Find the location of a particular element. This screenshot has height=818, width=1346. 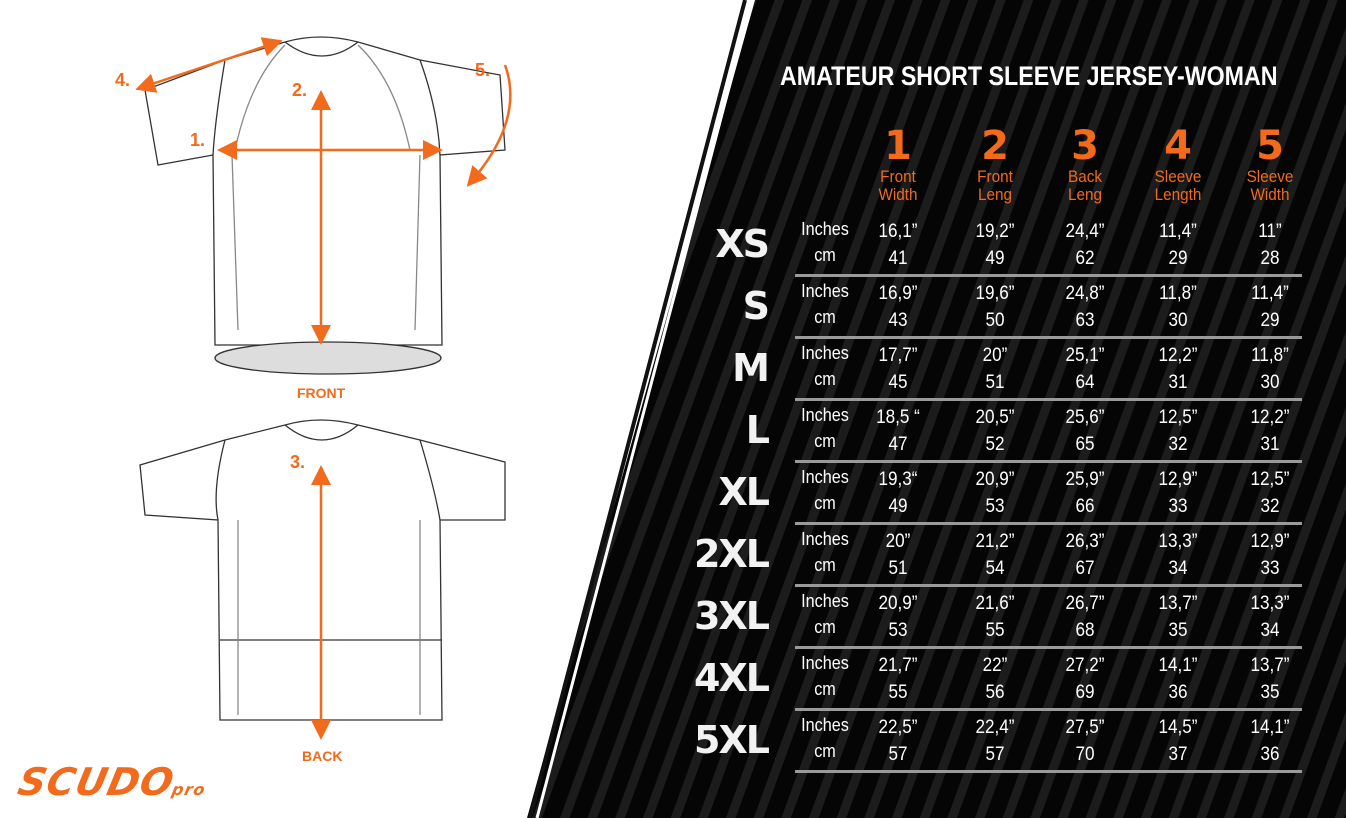

cm-value: 70 is located at coordinates (1085, 754).